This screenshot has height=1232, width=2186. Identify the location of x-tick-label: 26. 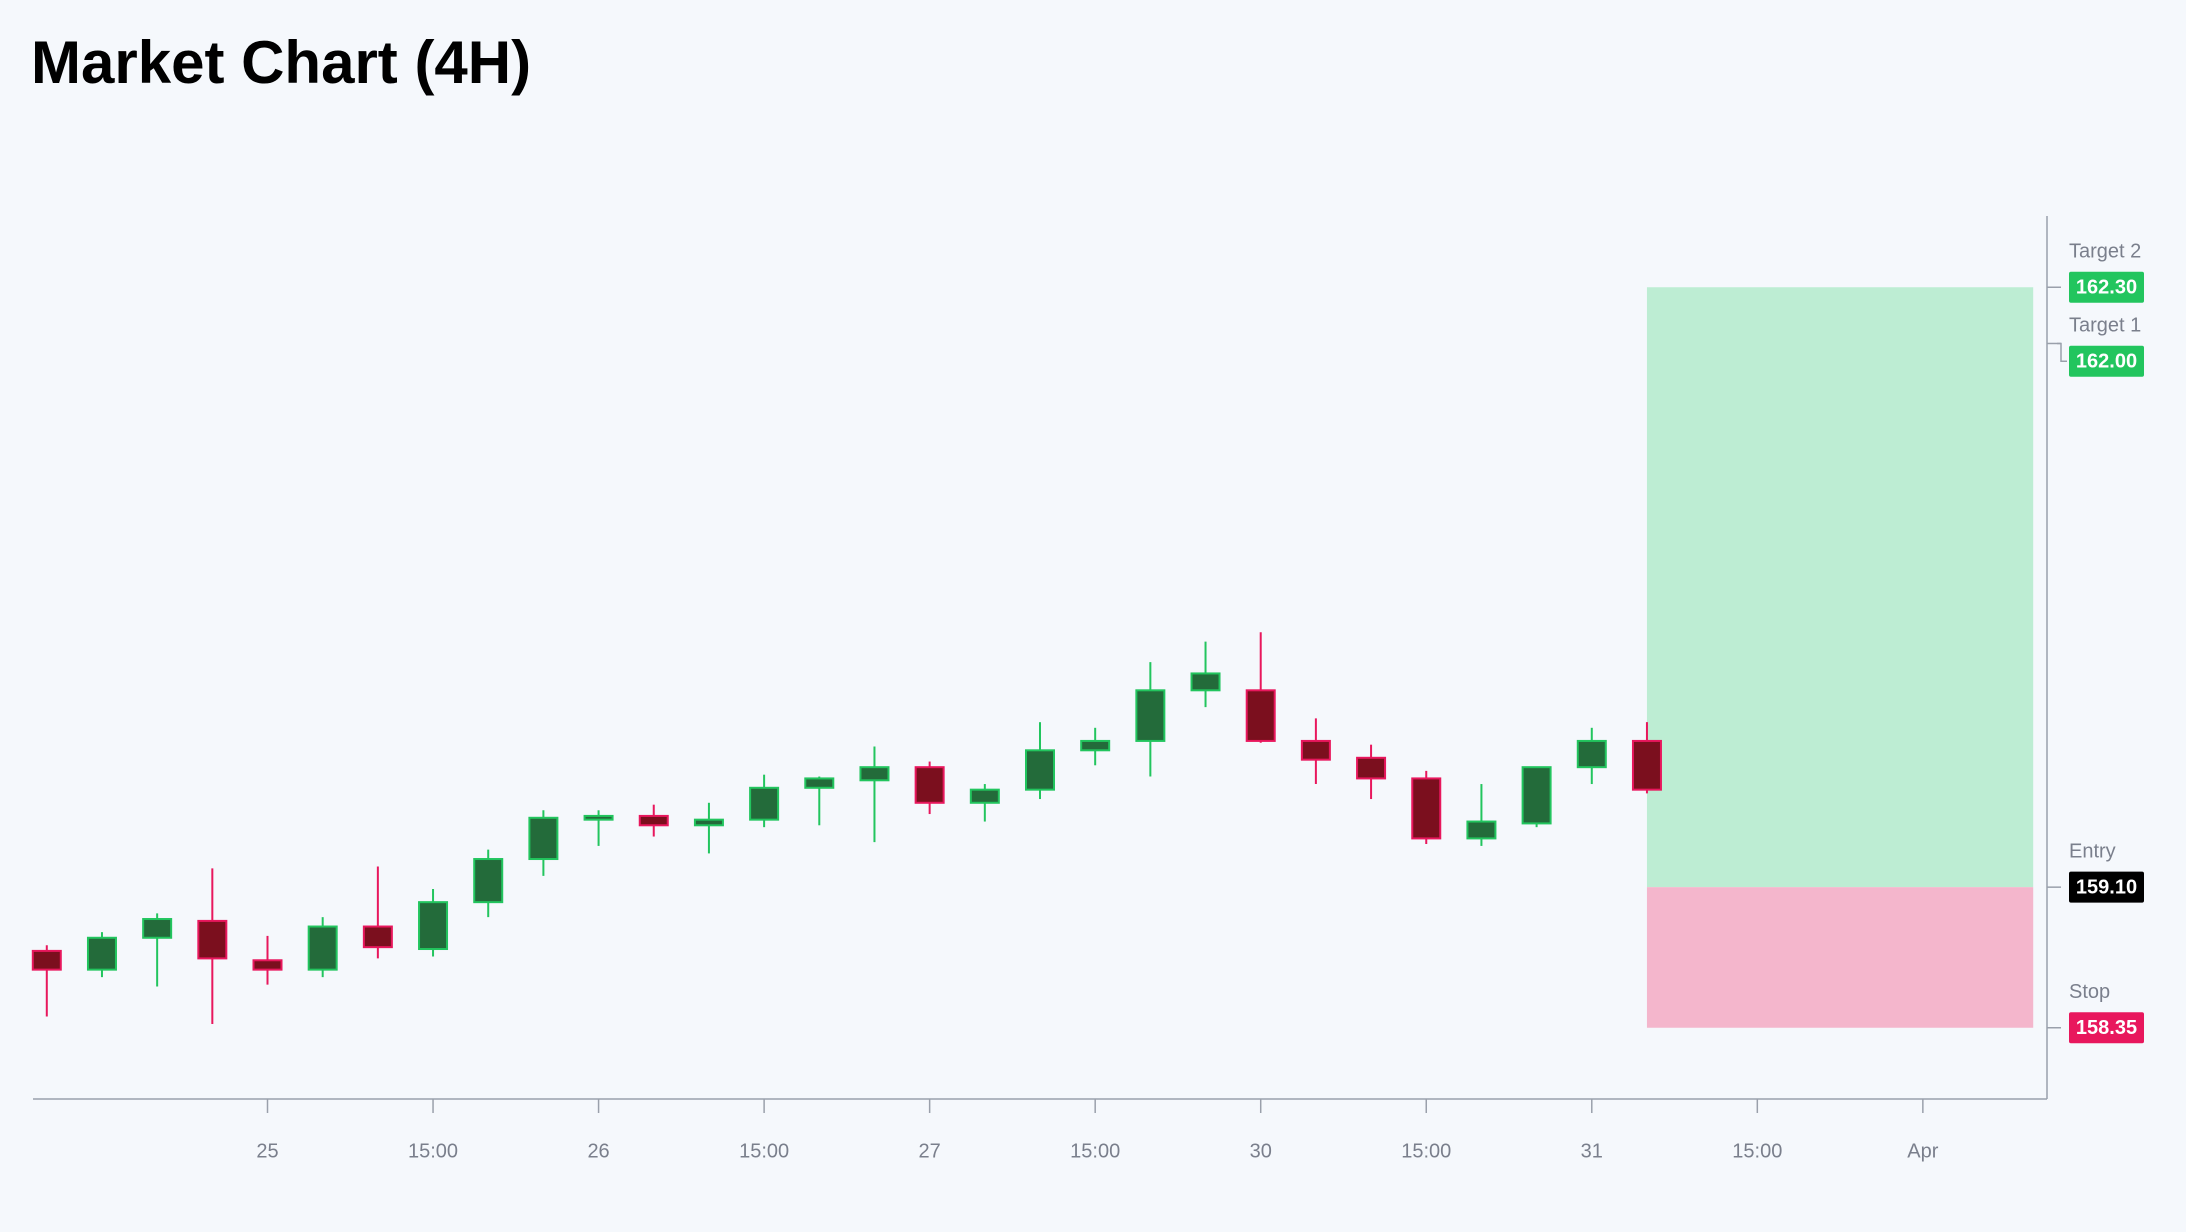
(598, 1151).